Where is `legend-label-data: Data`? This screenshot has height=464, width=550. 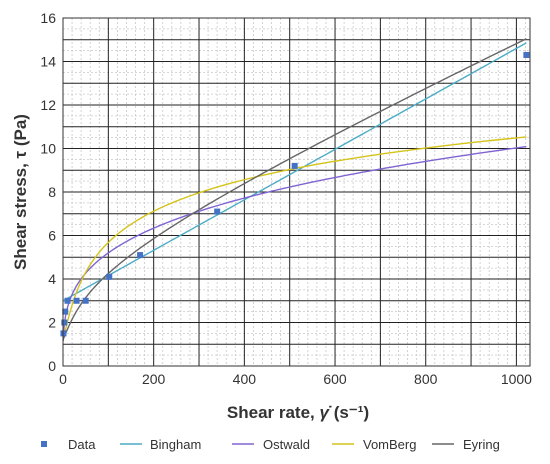
legend-label-data: Data is located at coordinates (82, 444).